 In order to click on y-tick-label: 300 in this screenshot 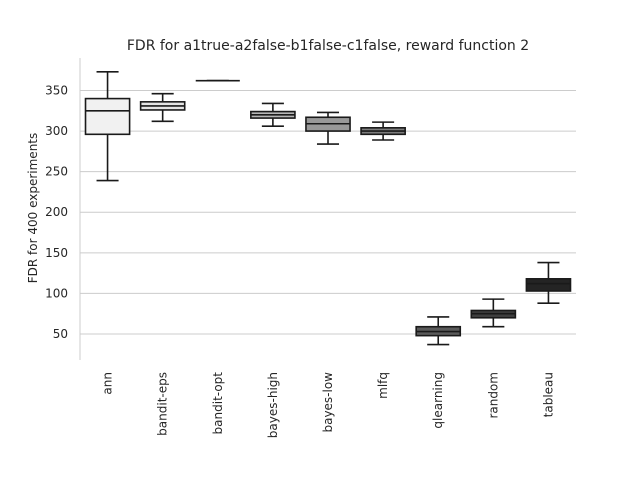, I will do `click(56, 131)`.